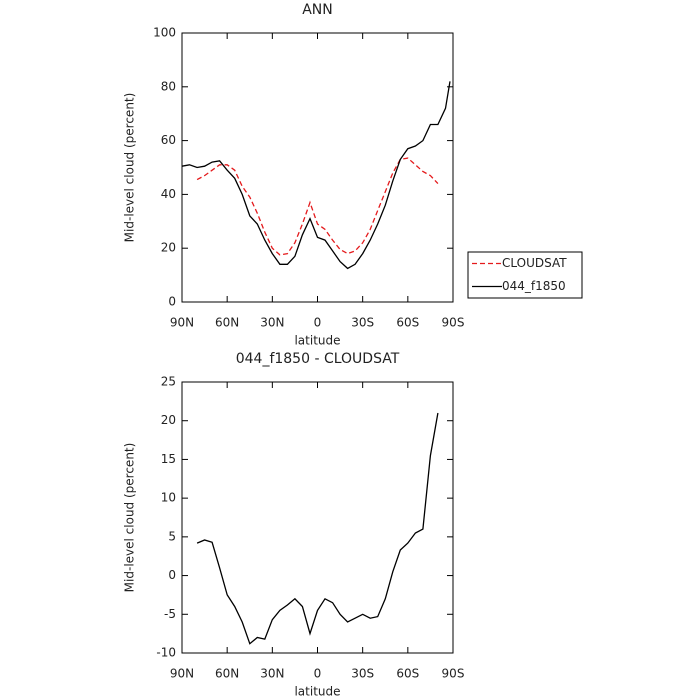 This screenshot has width=700, height=700. I want to click on y-tick-label: 25, so click(168, 382).